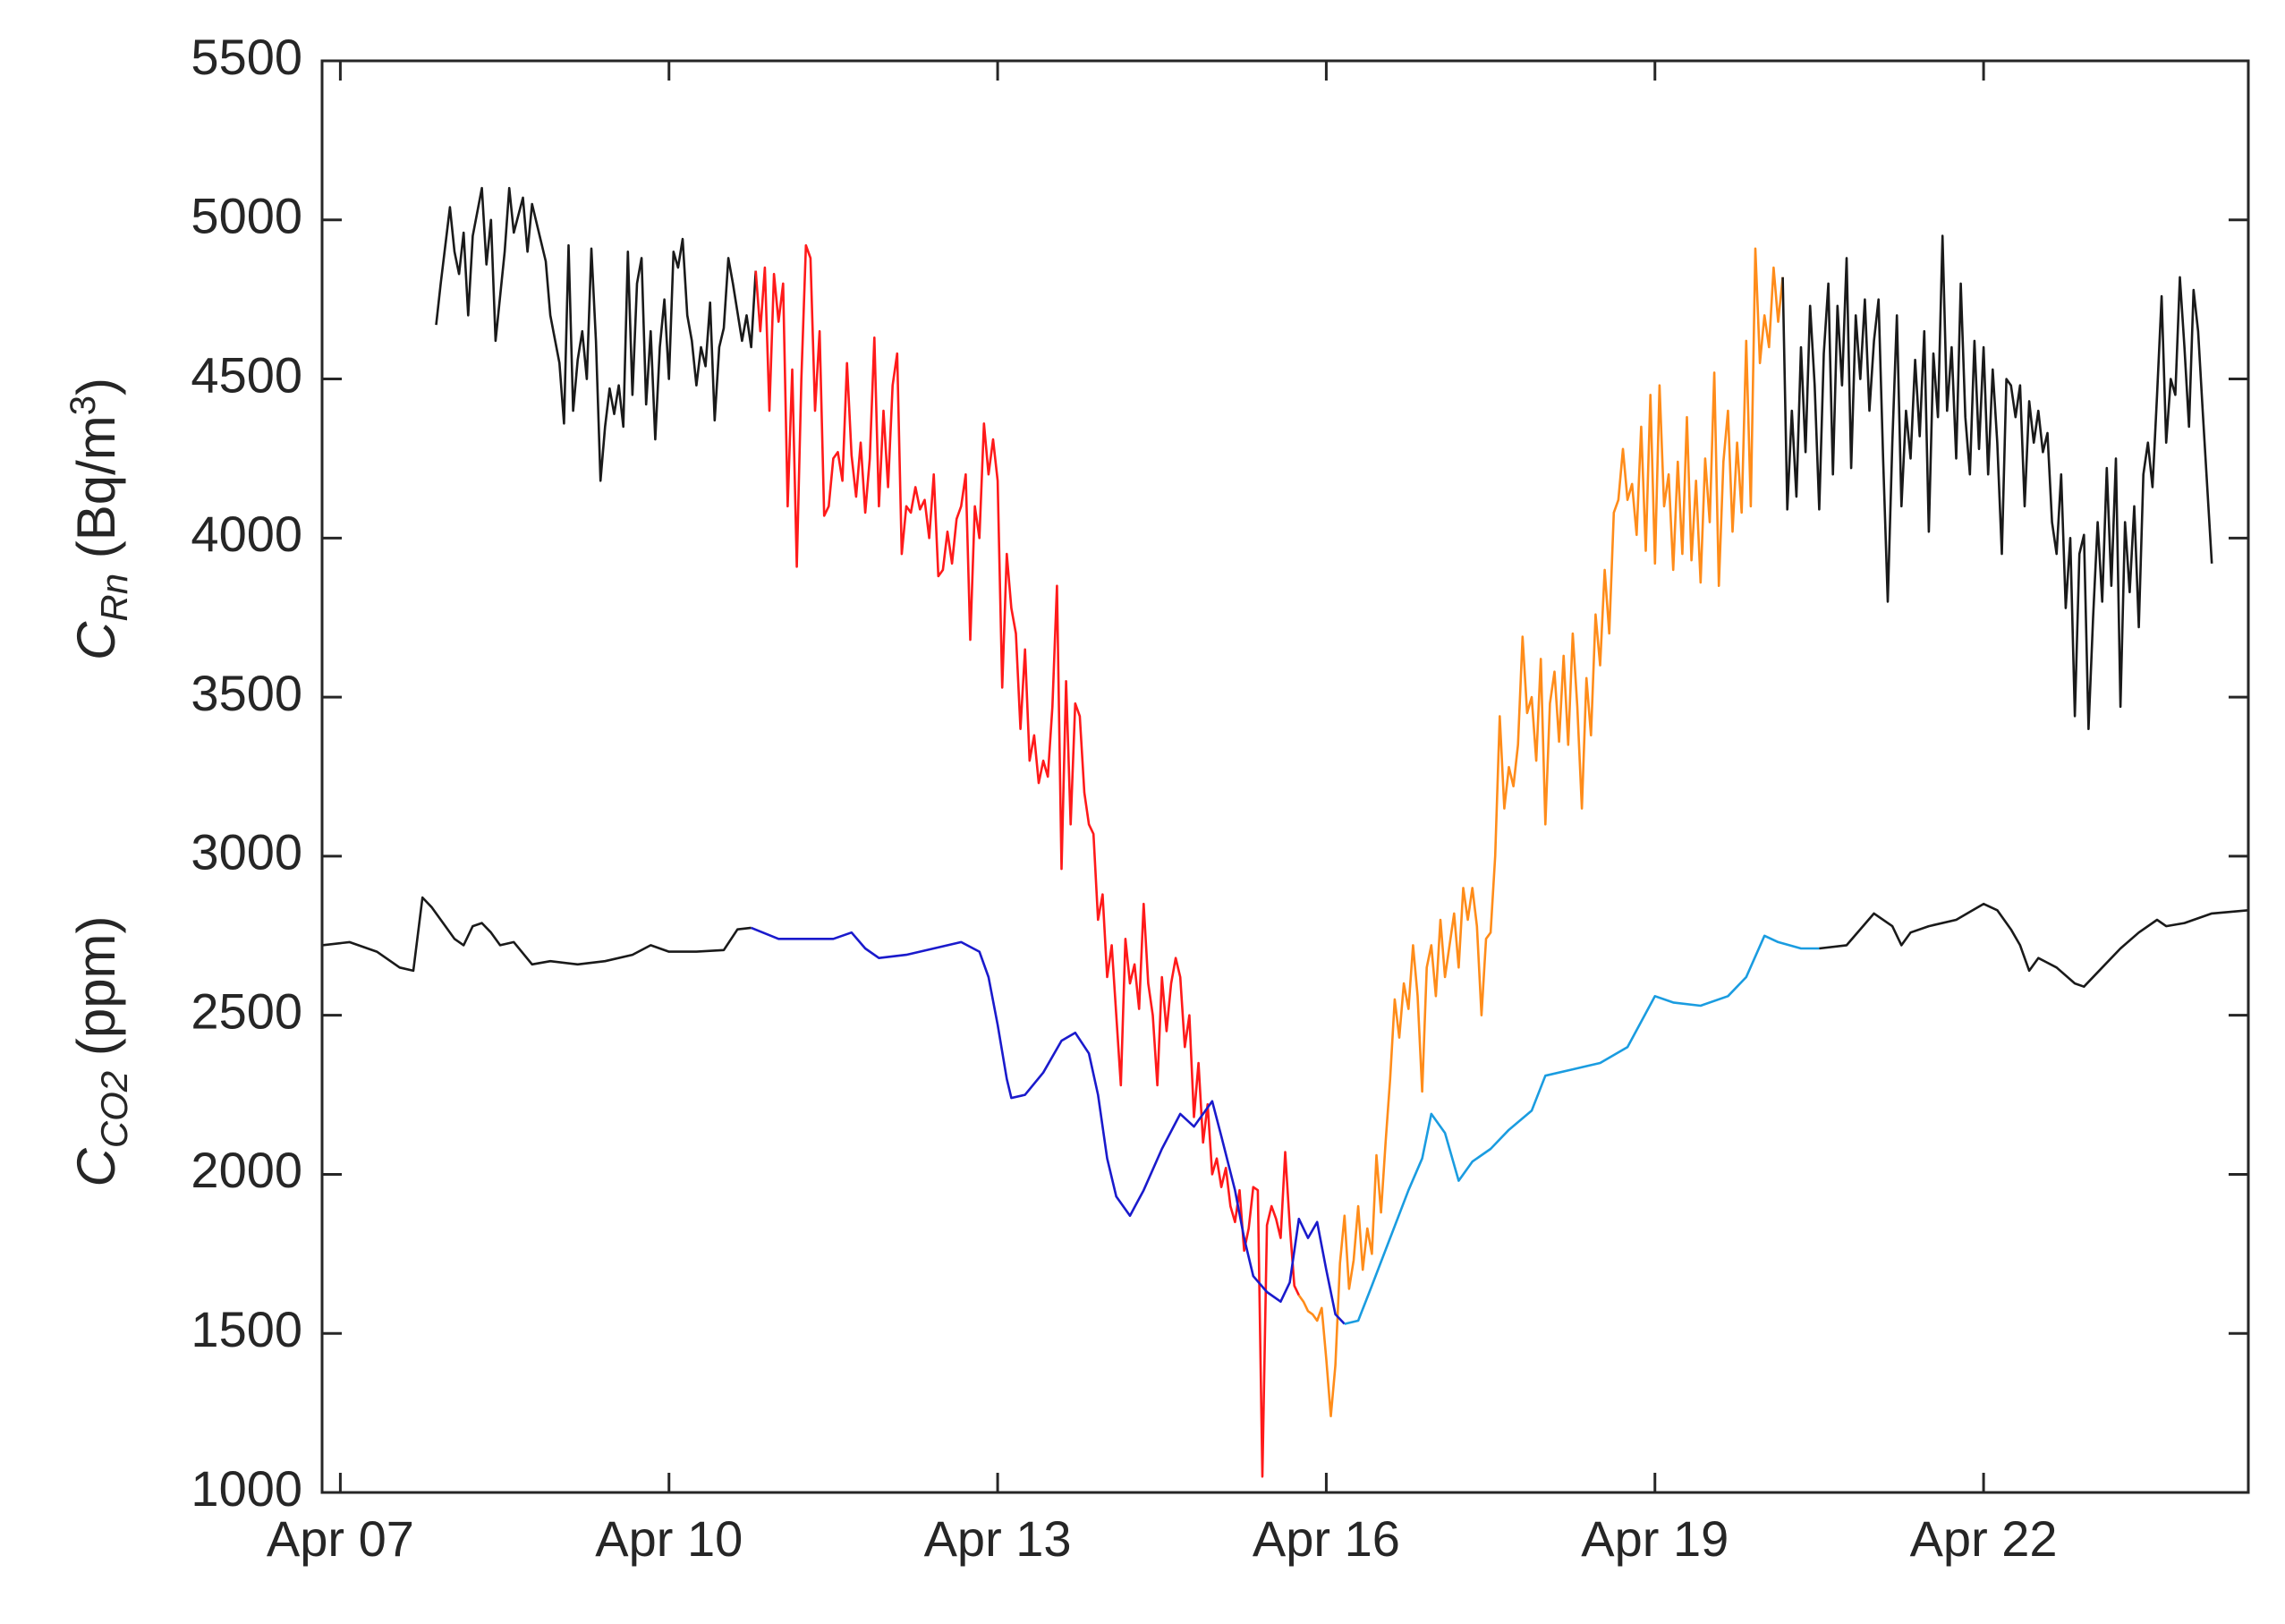 This screenshot has width=2285, height=1624. What do you see at coordinates (246, 1170) in the screenshot?
I see `y-tick-label-2000: 2000` at bounding box center [246, 1170].